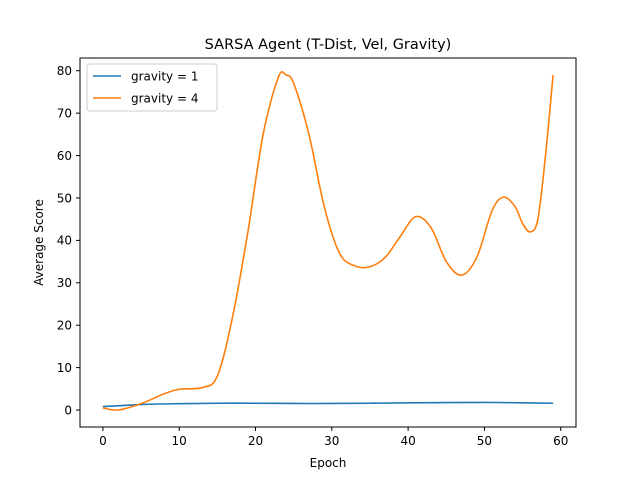 Image resolution: width=640 pixels, height=480 pixels. I want to click on y-tick-label: 10, so click(64, 368).